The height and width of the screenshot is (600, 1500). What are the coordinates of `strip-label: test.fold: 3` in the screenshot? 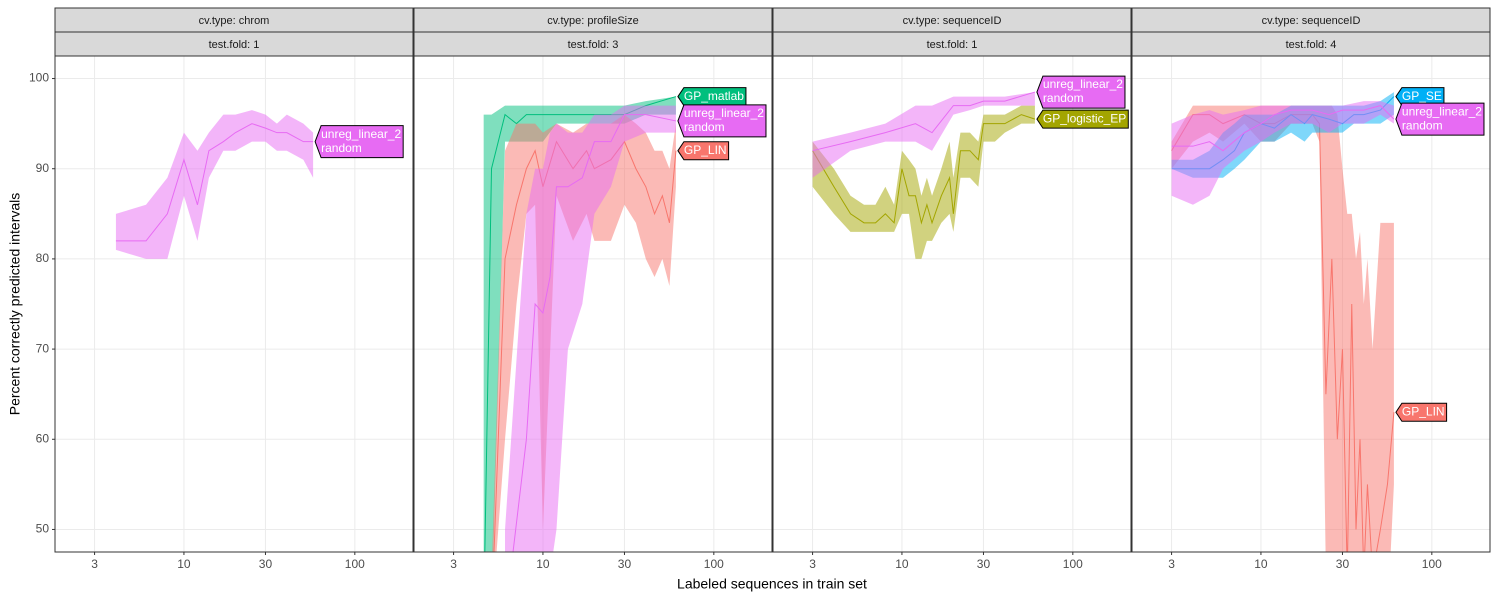 It's located at (593, 45).